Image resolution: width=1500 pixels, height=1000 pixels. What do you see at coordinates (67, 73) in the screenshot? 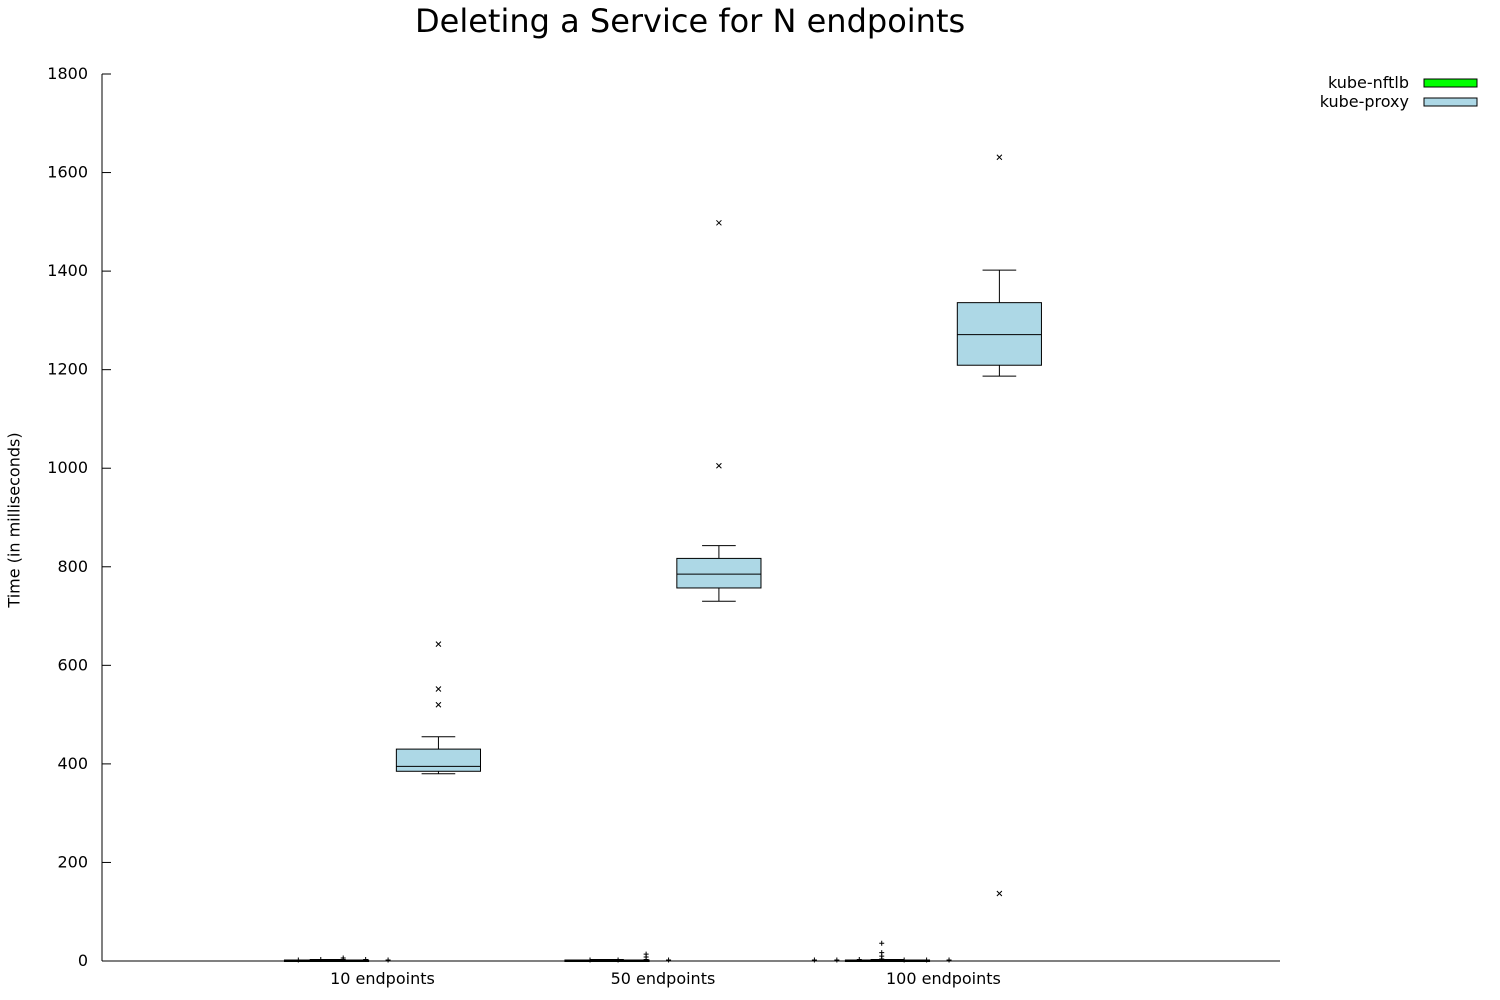
I see `y-tick-label: 1800` at bounding box center [67, 73].